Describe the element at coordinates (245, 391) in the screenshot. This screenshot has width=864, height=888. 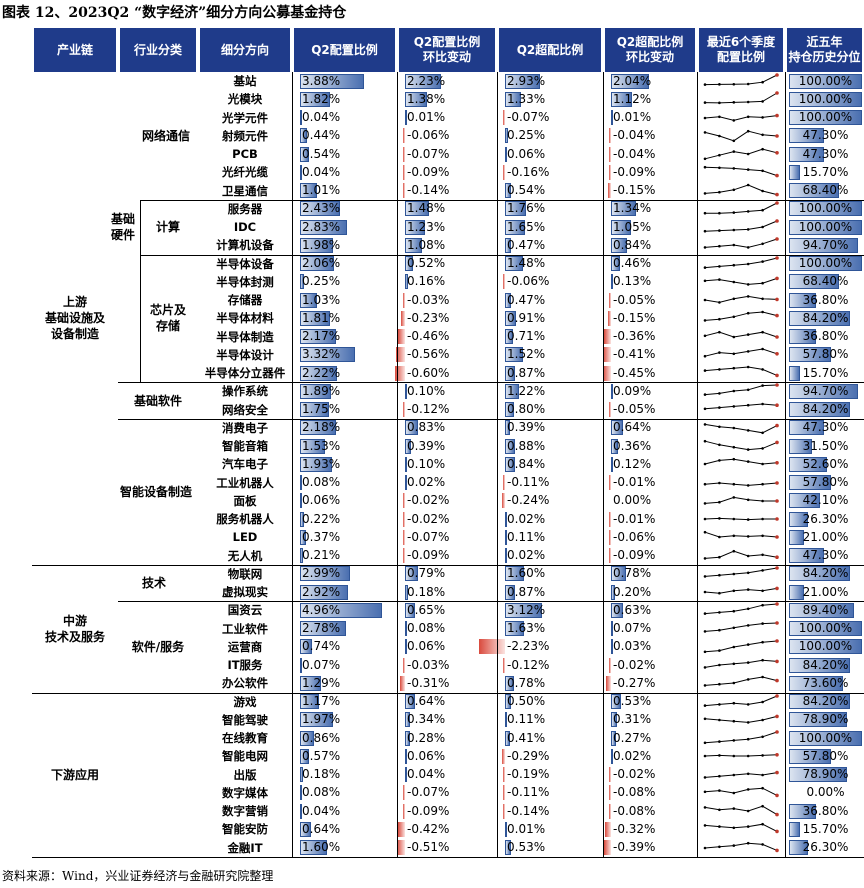
I see `subsector-name: 操作系统` at that location.